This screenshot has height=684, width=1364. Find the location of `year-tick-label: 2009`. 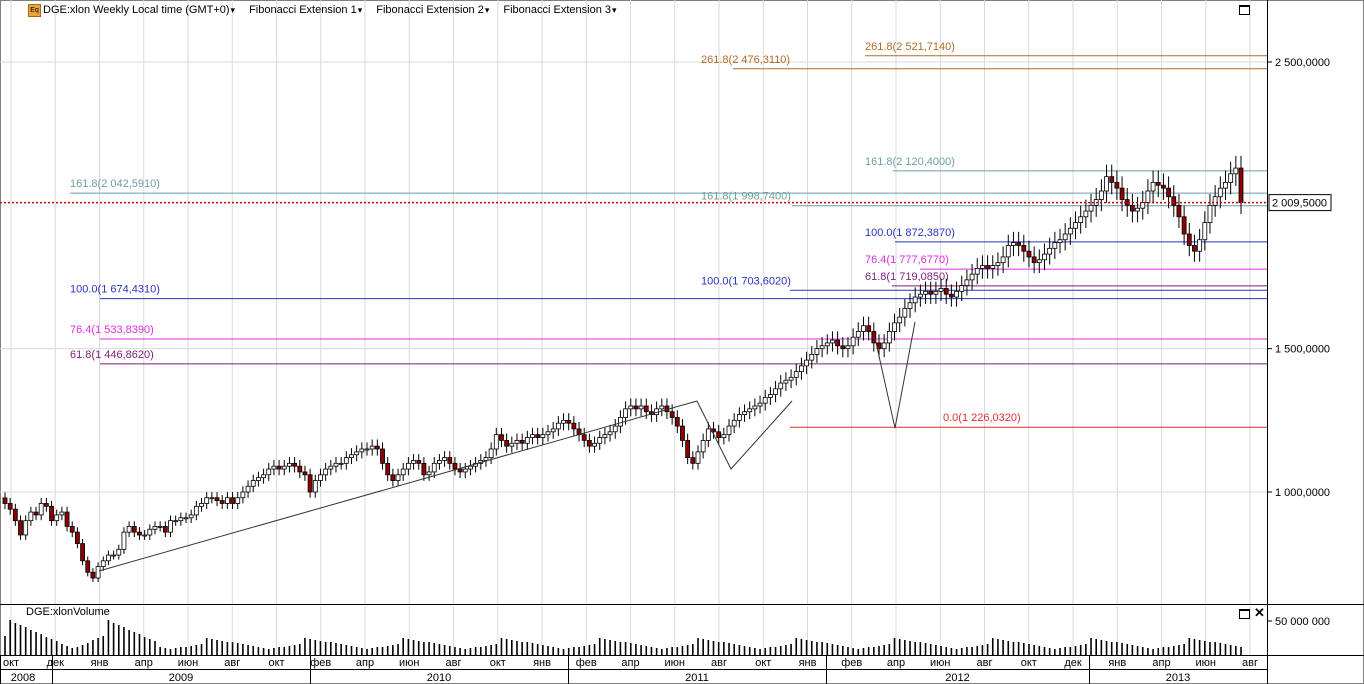

year-tick-label: 2009 is located at coordinates (181, 678).